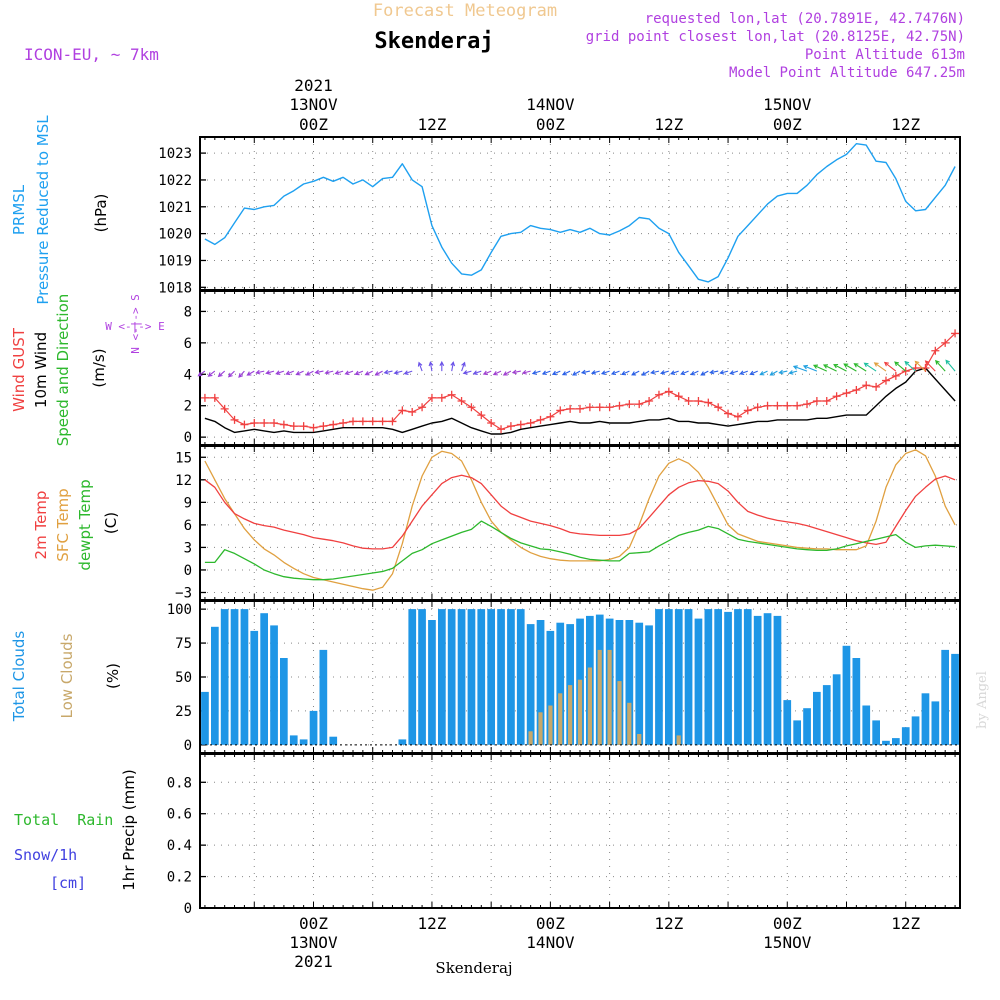 Image resolution: width=1000 pixels, height=1000 pixels. What do you see at coordinates (175, 235) in the screenshot?
I see `y-tick-label: 1020` at bounding box center [175, 235].